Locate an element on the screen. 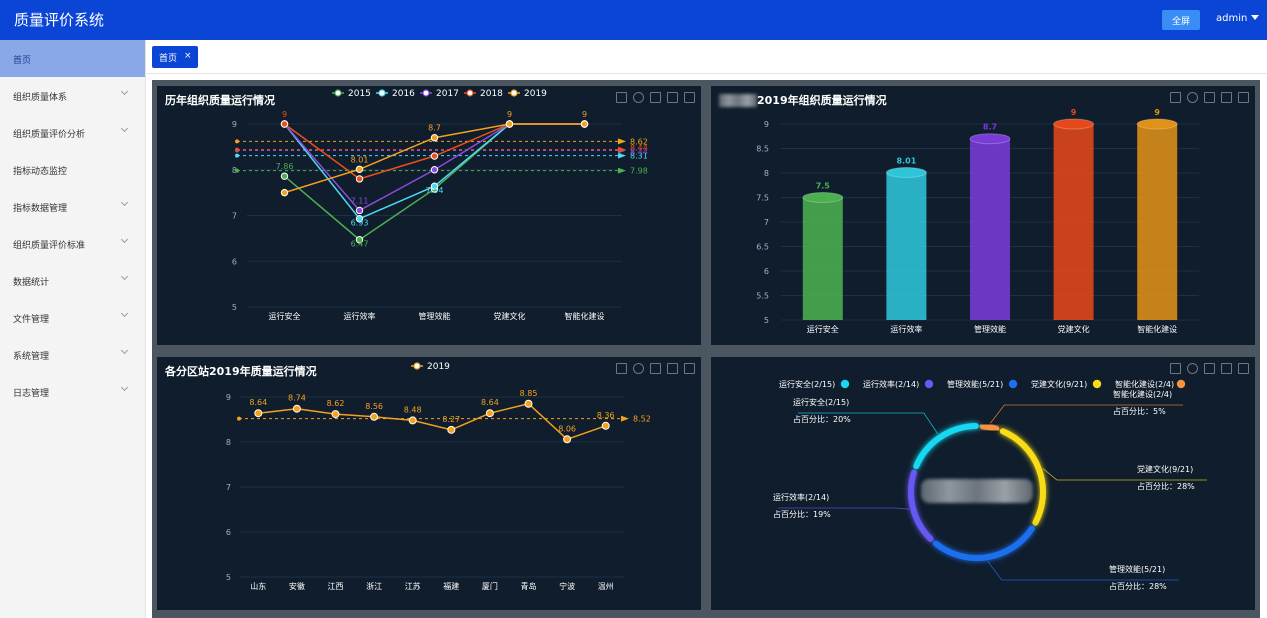  panel-title: 各分区站2019年质量运行情况 is located at coordinates (241, 371).